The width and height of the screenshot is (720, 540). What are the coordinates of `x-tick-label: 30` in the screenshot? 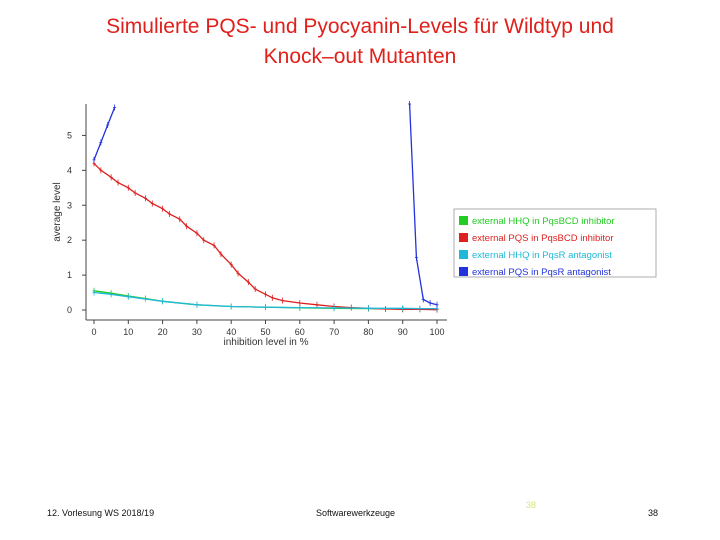 It's located at (197, 332).